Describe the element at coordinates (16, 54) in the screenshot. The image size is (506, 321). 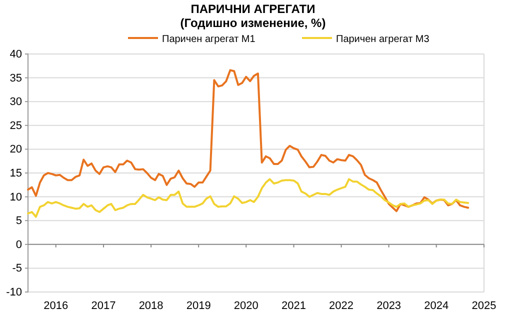
I see `y-tick-label: 40` at that location.